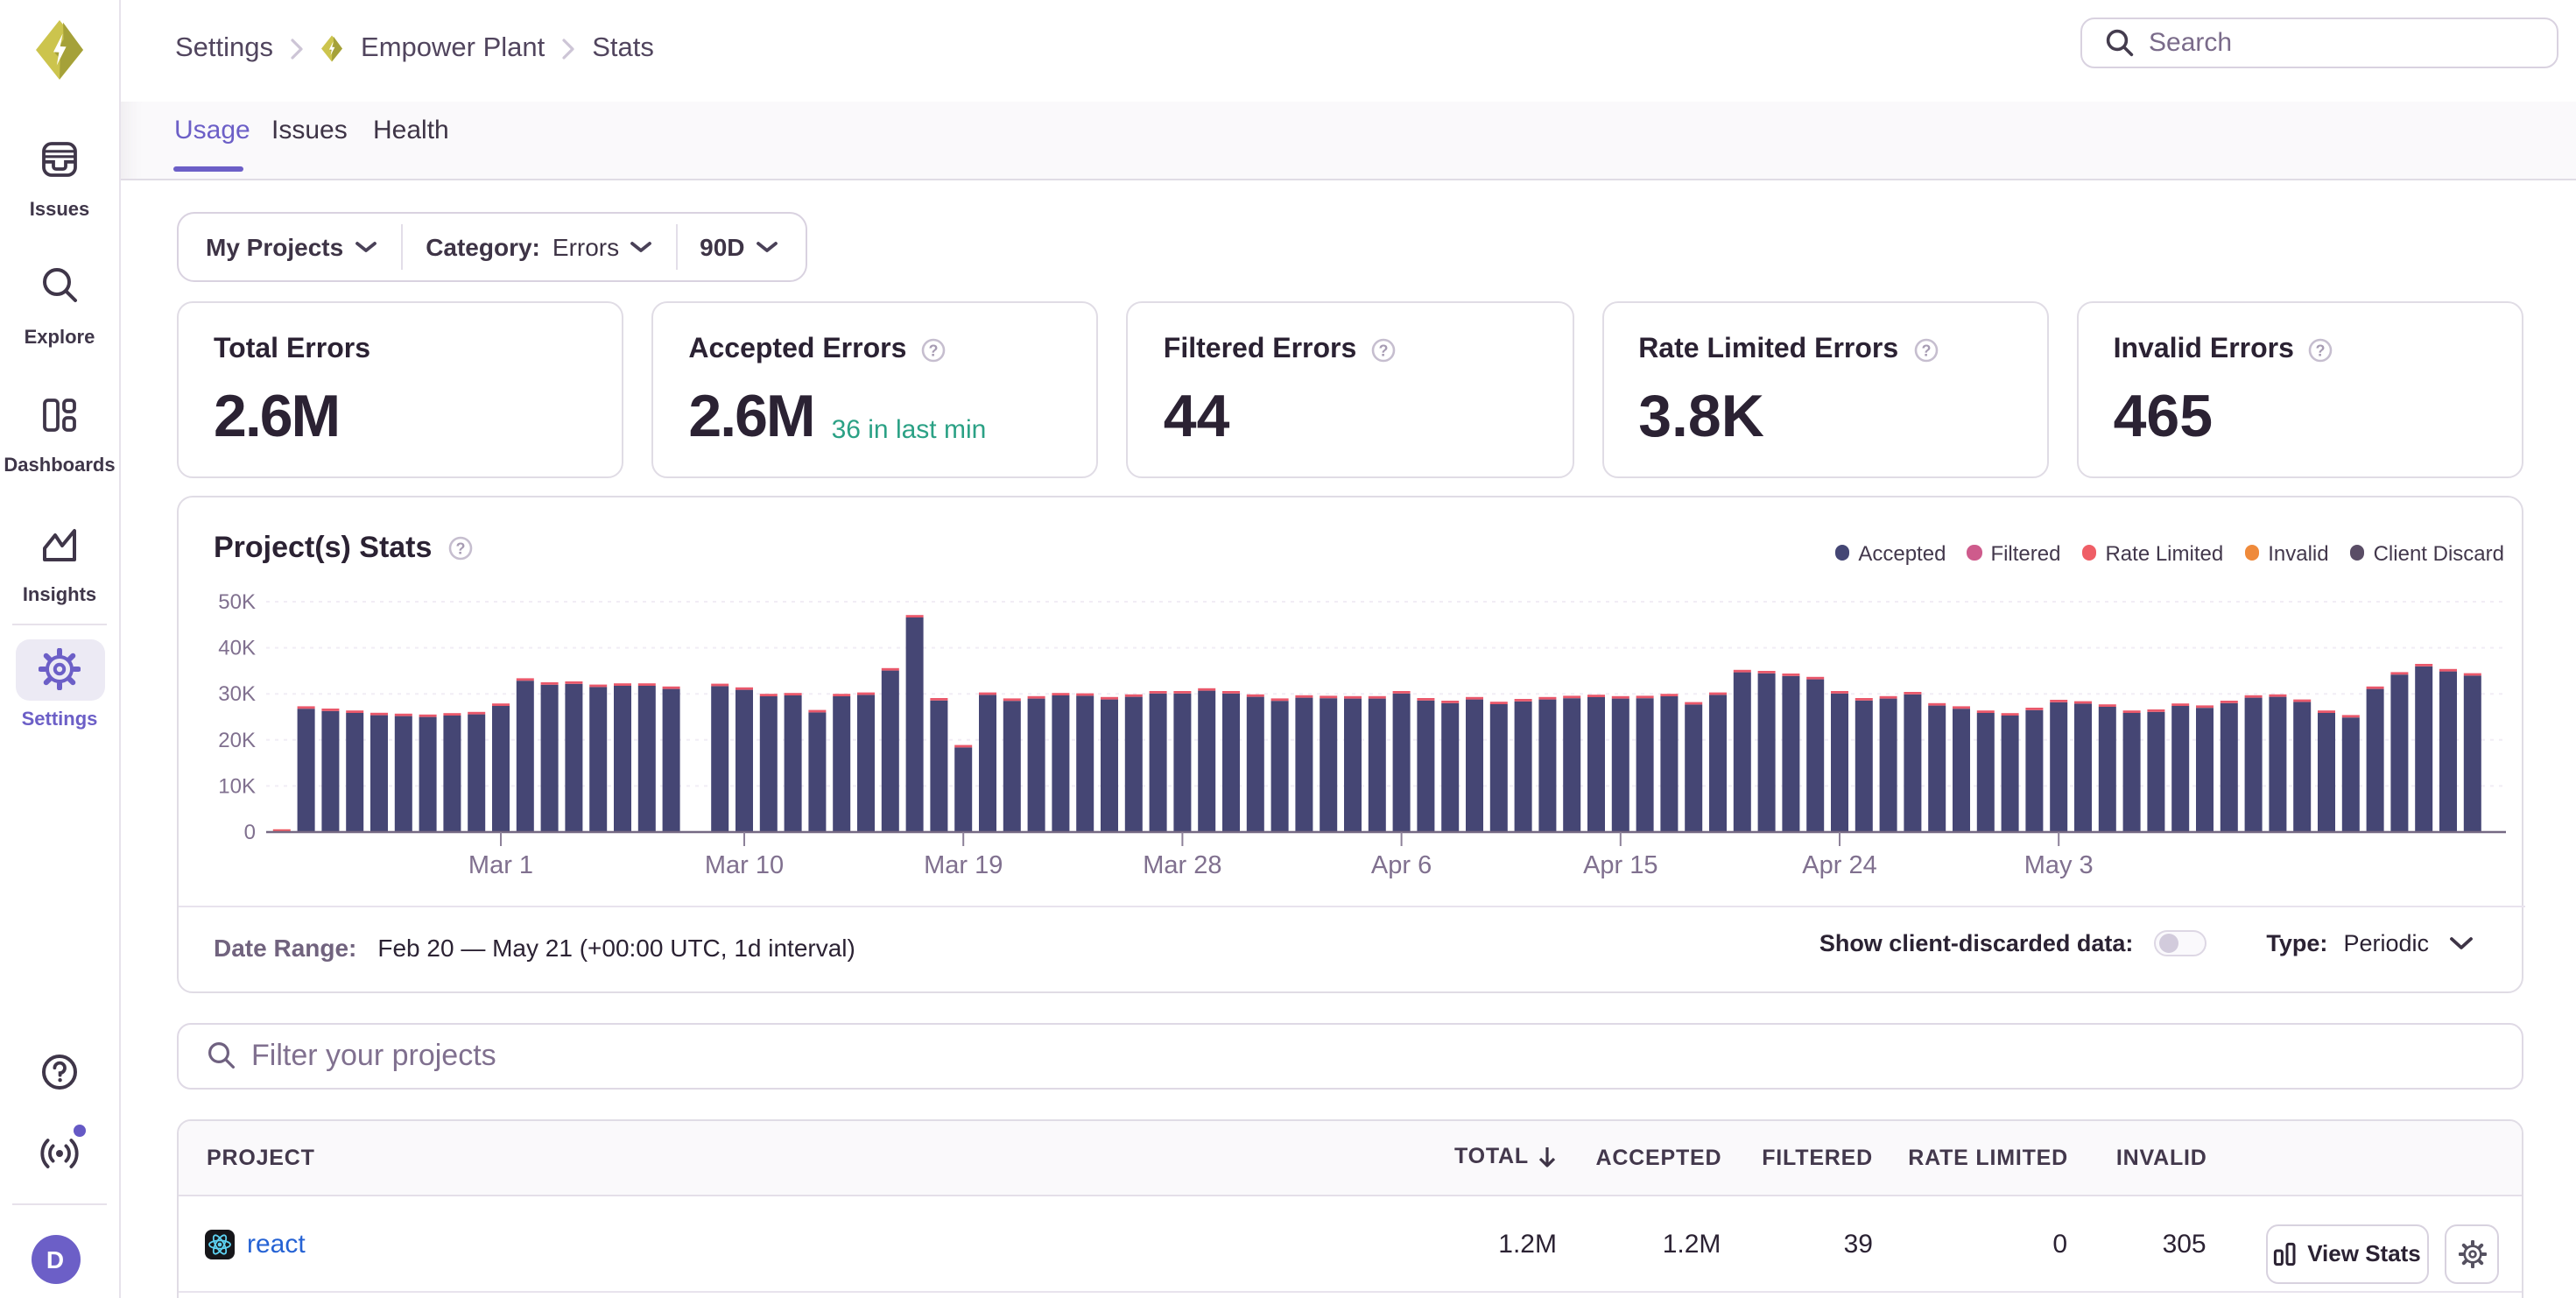 Image resolution: width=2576 pixels, height=1298 pixels. What do you see at coordinates (1620, 864) in the screenshot?
I see `svg-text: Apr 15` at bounding box center [1620, 864].